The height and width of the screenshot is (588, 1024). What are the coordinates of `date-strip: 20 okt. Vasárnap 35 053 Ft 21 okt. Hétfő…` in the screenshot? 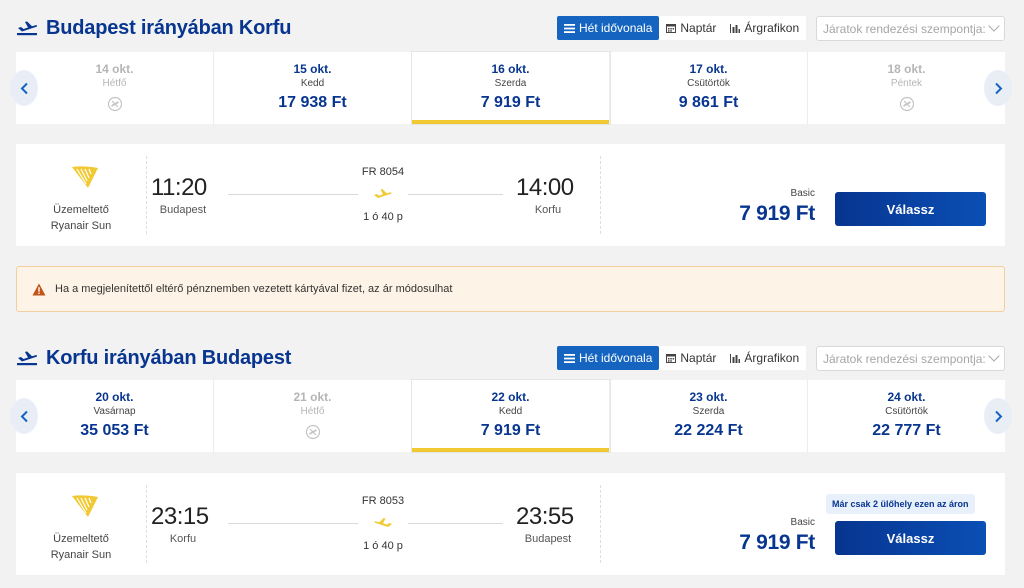 It's located at (510, 416).